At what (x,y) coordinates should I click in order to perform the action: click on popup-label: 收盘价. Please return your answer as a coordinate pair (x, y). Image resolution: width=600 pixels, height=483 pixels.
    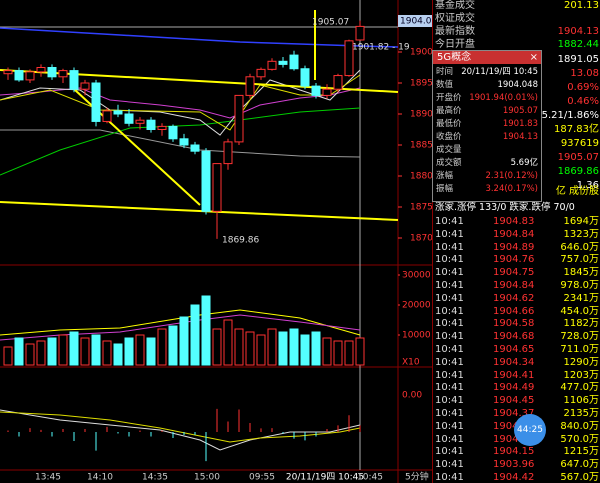
    Looking at the image, I should click on (449, 137).